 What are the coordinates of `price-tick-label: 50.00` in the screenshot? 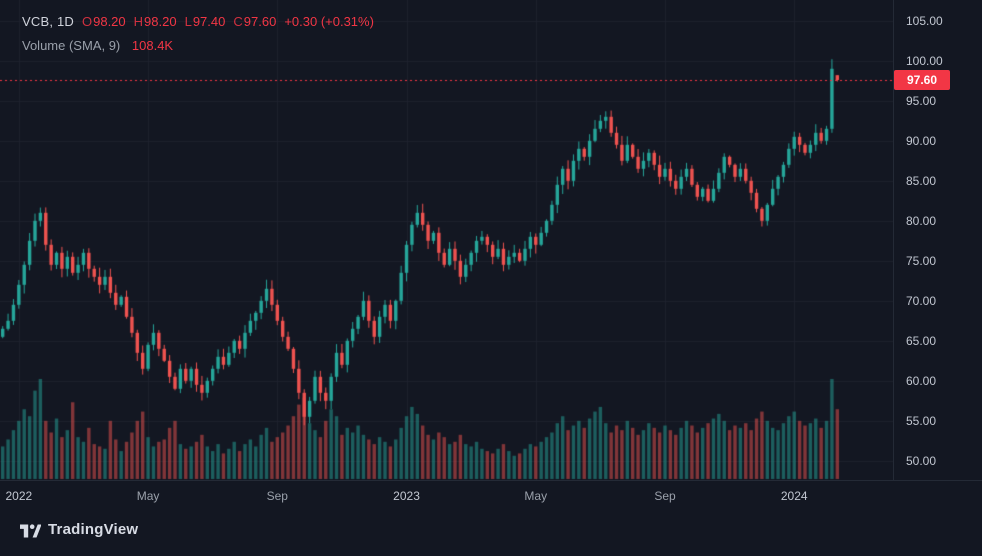 It's located at (921, 460).